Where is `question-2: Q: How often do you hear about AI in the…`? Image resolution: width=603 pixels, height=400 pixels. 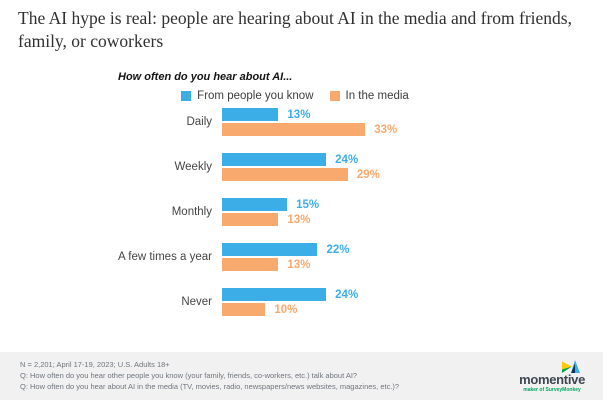
question-2: Q: How often do you hear about AI in the… is located at coordinates (210, 386).